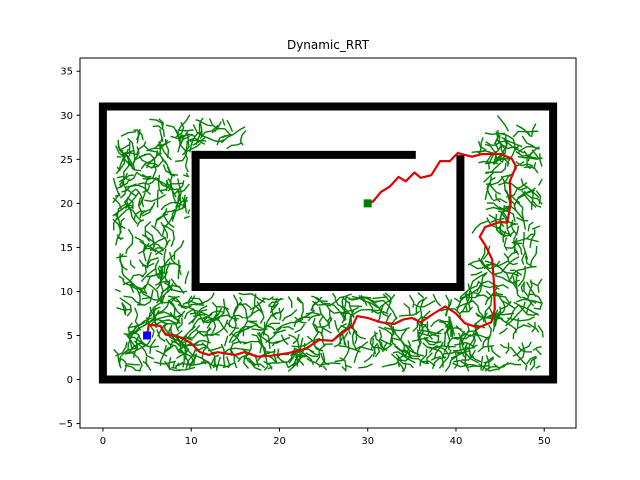 Image resolution: width=640 pixels, height=480 pixels. What do you see at coordinates (325, 437) in the screenshot?
I see `x-axis: 0 10 20 30 40 50` at bounding box center [325, 437].